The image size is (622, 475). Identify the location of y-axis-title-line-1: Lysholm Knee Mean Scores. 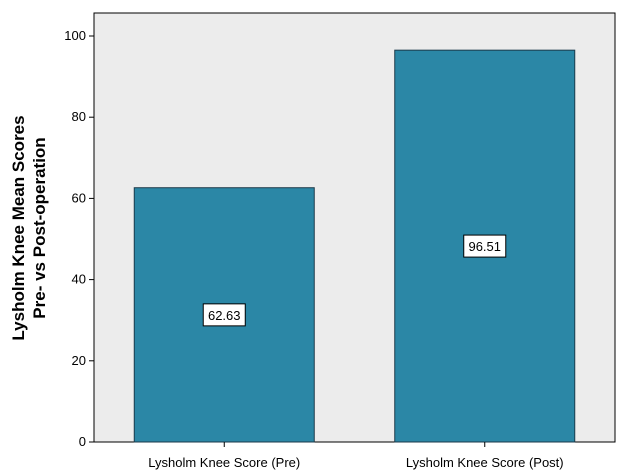
(18, 227).